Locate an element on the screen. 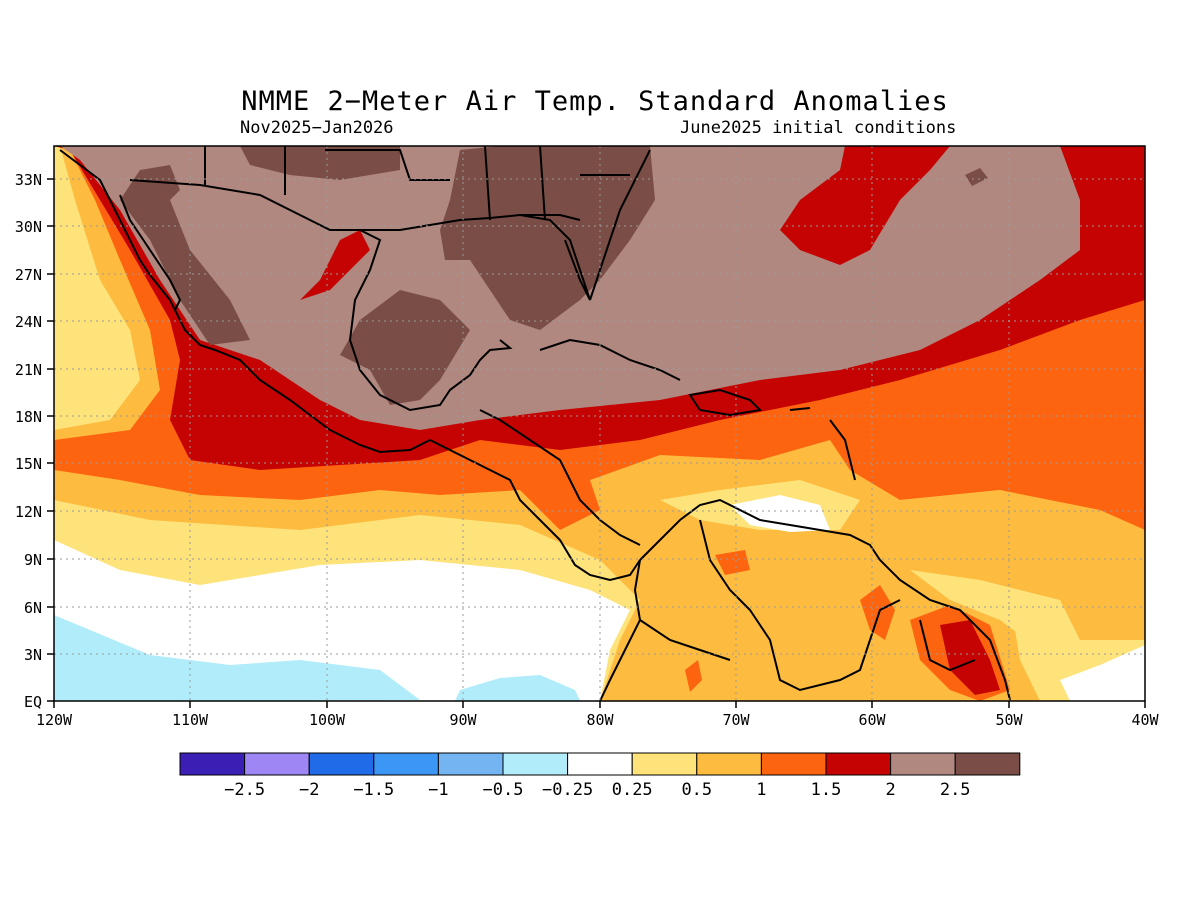 The width and height of the screenshot is (1200, 900). color-legend: −2.5 −2 −1.5 −1 −0.5 −0.25 0.25 0.5 1 1.5 2 2.5 is located at coordinates (600, 776).